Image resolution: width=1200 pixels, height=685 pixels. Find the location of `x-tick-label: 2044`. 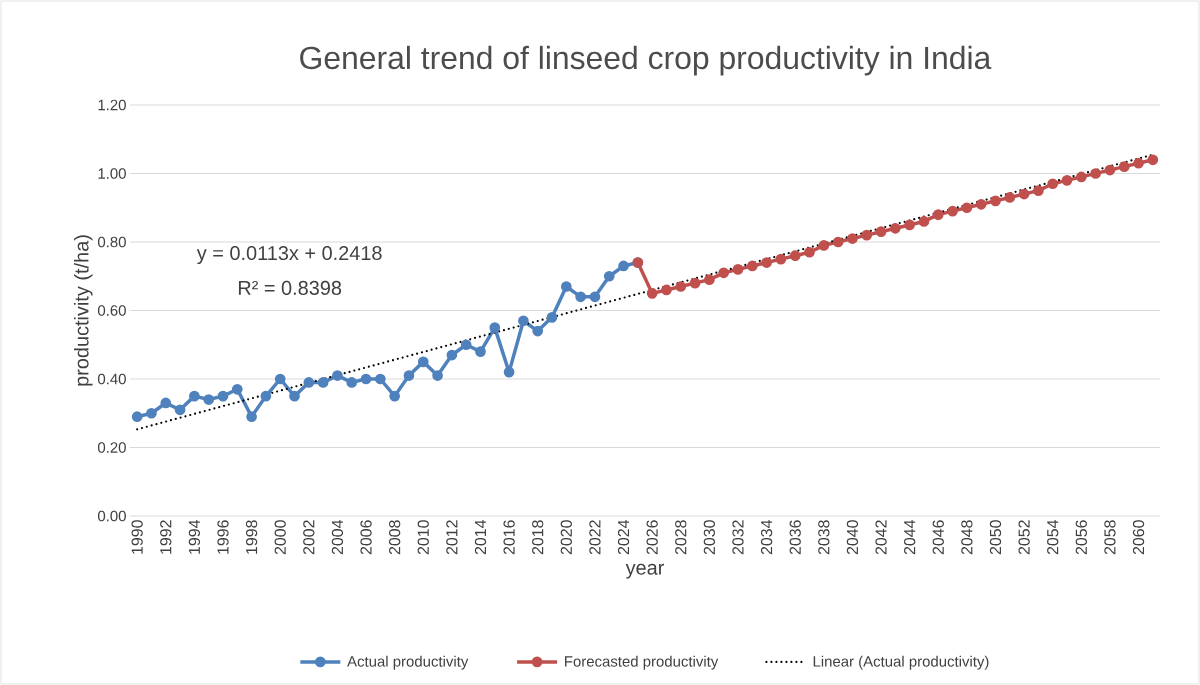

x-tick-label: 2044 is located at coordinates (910, 537).